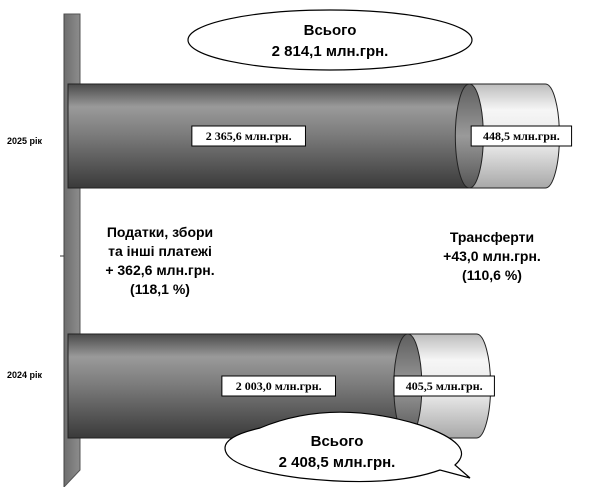  Describe the element at coordinates (492, 275) in the screenshot. I see `transfers-line-3: (110,6 %)` at that location.